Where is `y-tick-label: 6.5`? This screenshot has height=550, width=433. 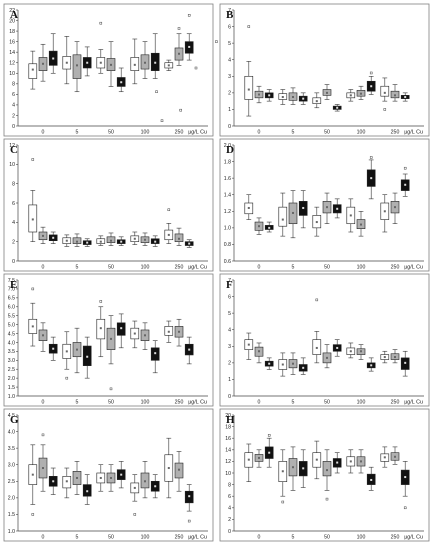 y-tick-label: 6.5 is located at coordinates (11, 299).